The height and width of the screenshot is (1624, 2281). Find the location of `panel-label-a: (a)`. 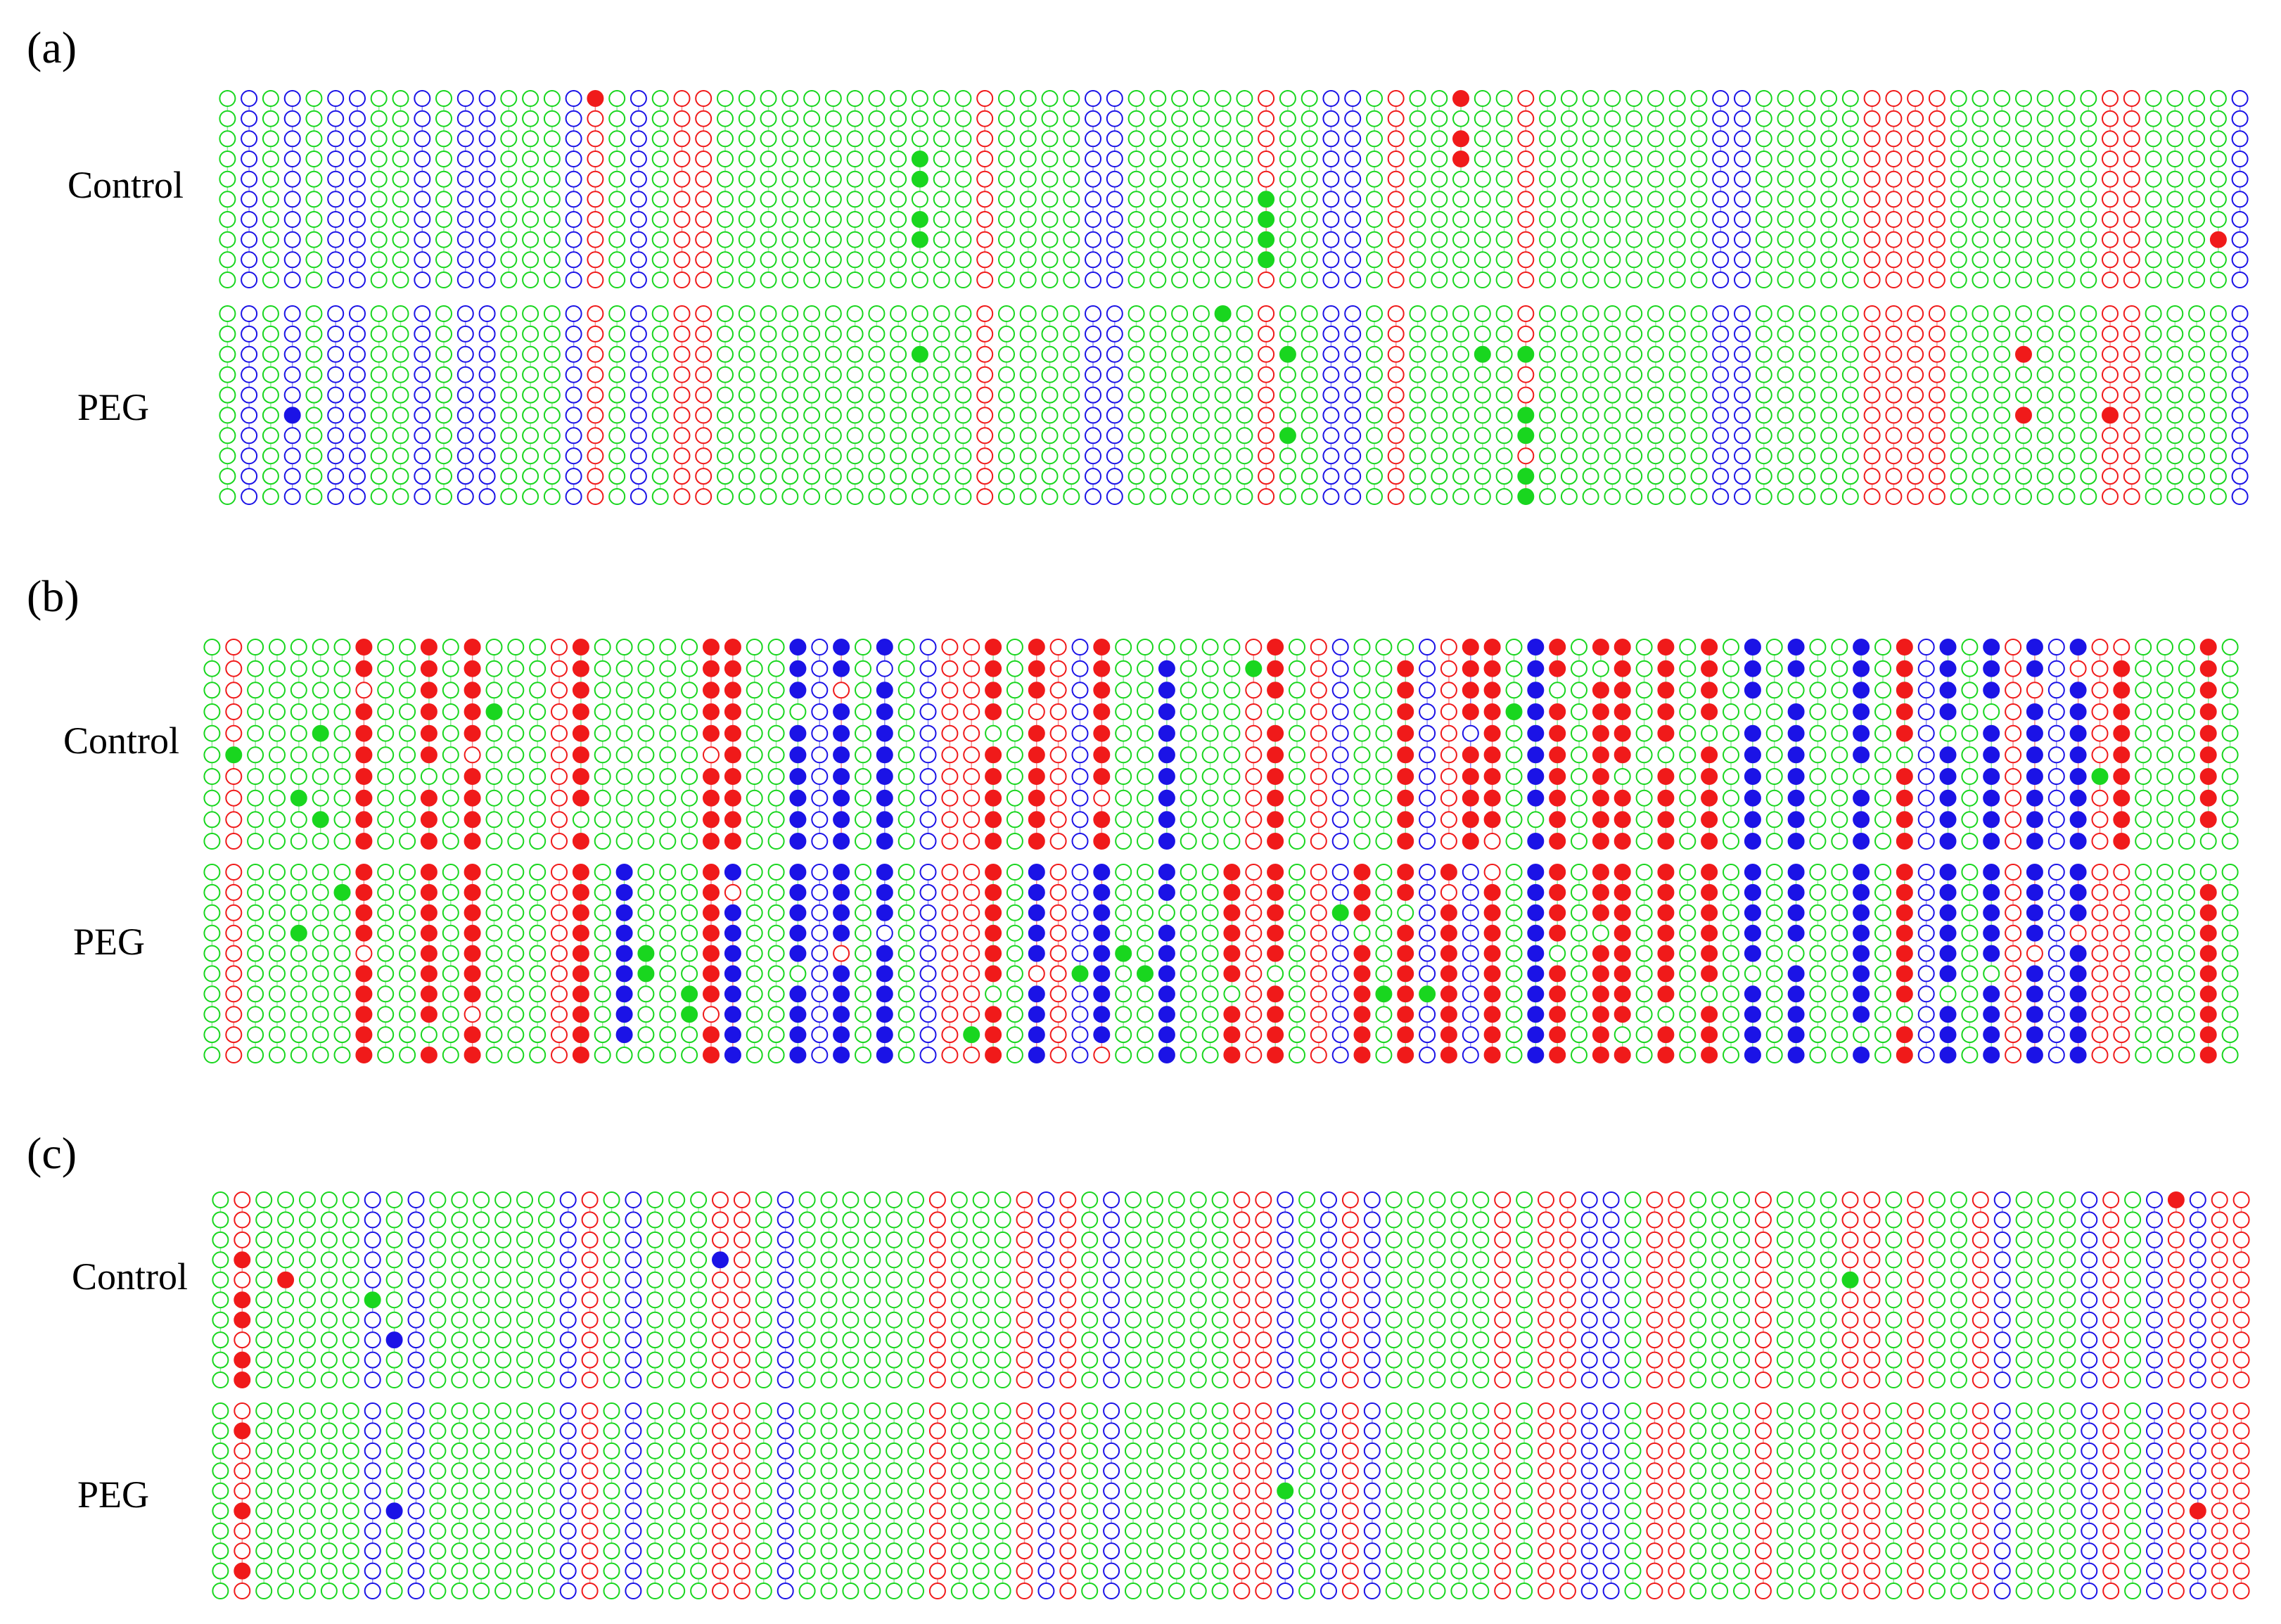

panel-label-a: (a) is located at coordinates (52, 48).